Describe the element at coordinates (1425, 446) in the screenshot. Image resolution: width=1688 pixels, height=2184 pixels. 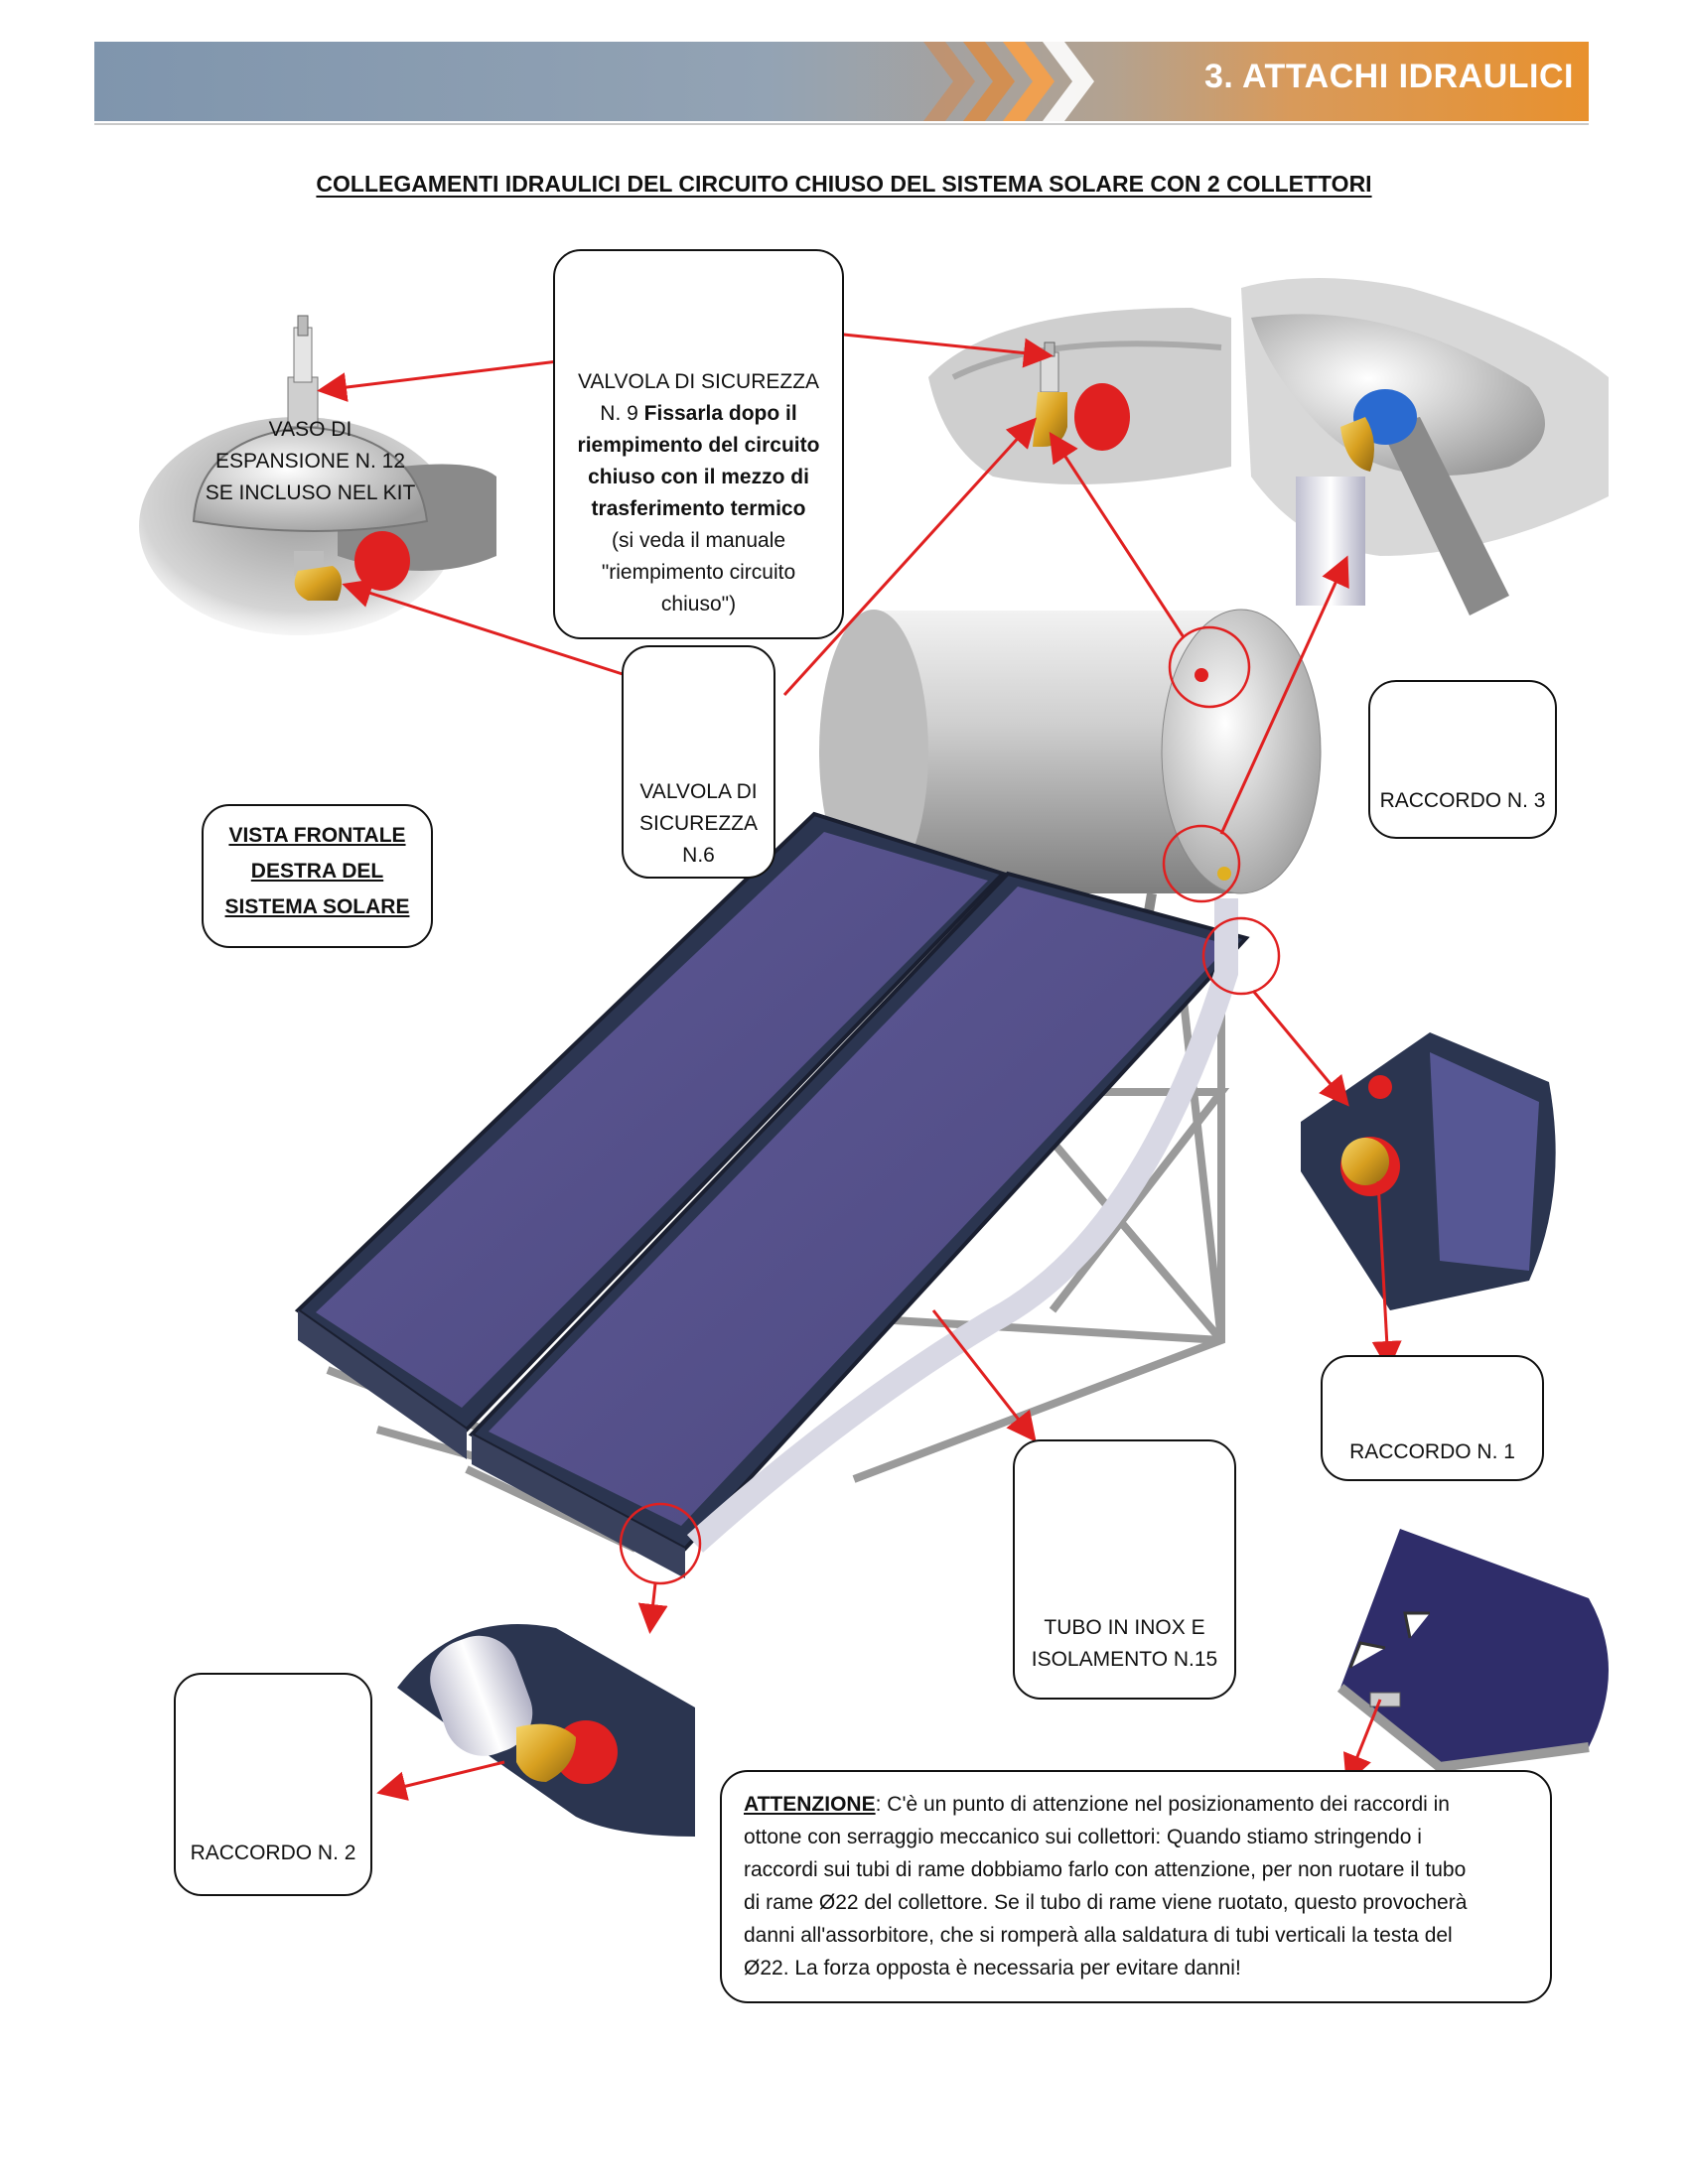
I see `tank-outlet-zoom` at that location.